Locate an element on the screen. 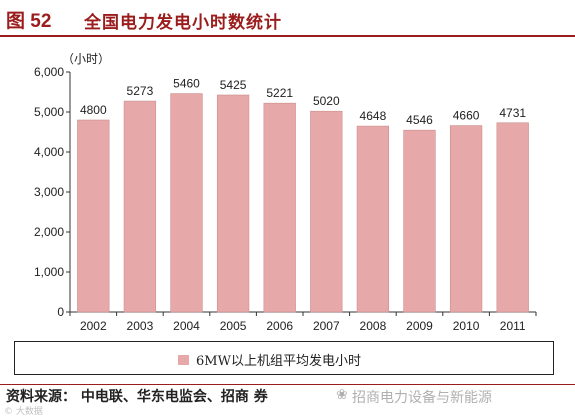 Image resolution: width=575 pixels, height=420 pixels. x-tick-label: 2010 is located at coordinates (466, 326).